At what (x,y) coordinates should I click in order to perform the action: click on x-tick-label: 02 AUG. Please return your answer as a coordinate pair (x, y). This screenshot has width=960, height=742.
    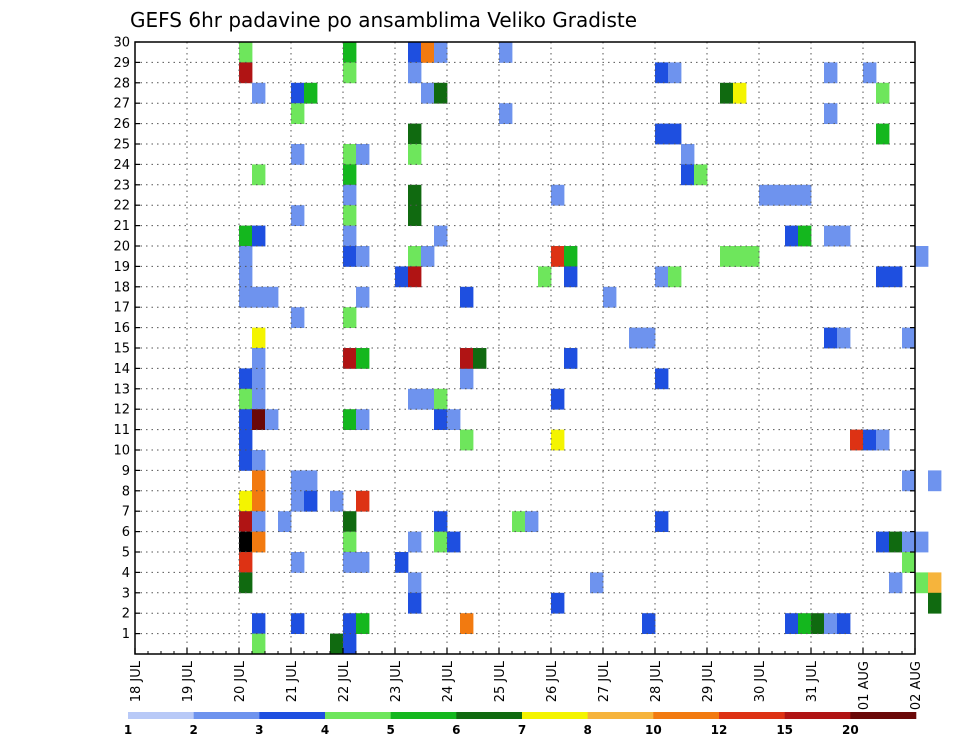
    Looking at the image, I should click on (916, 685).